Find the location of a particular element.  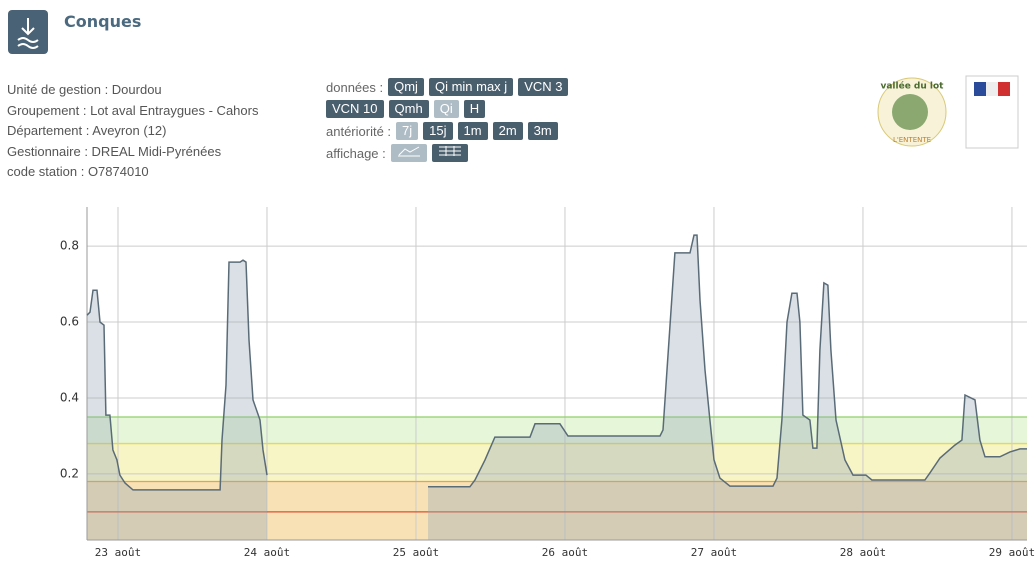

station-title: Conques is located at coordinates (103, 21).